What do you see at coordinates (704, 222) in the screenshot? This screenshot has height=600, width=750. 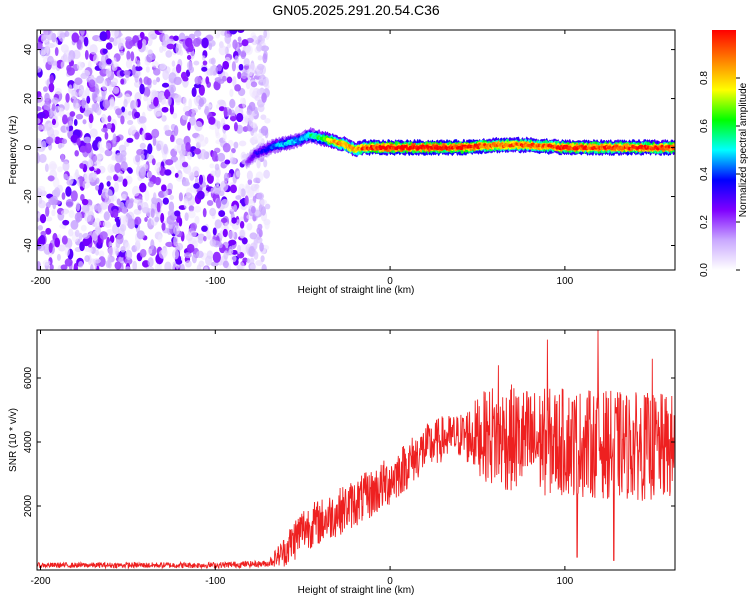 I see `colorbar-tick-label: 0.2` at bounding box center [704, 222].